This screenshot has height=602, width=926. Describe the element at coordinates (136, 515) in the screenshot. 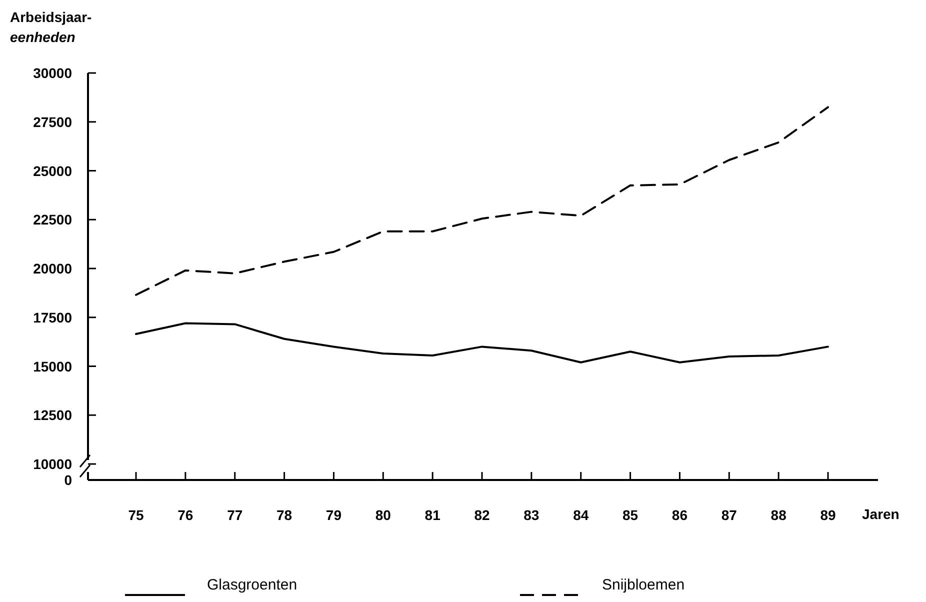

I see `x-tick-label: 75` at that location.